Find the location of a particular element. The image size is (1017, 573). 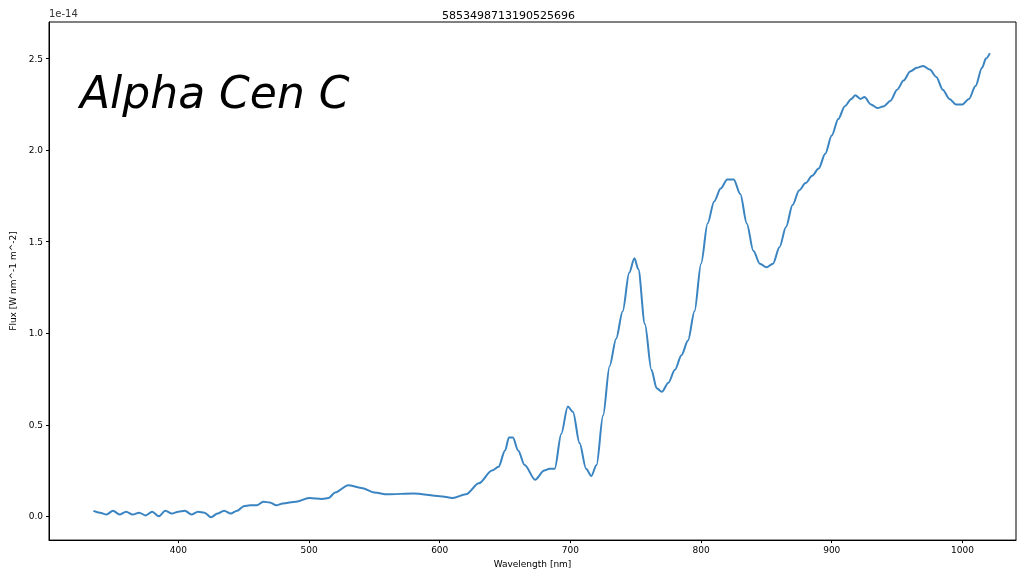

y-tick-label: 1.5 is located at coordinates (35, 241).